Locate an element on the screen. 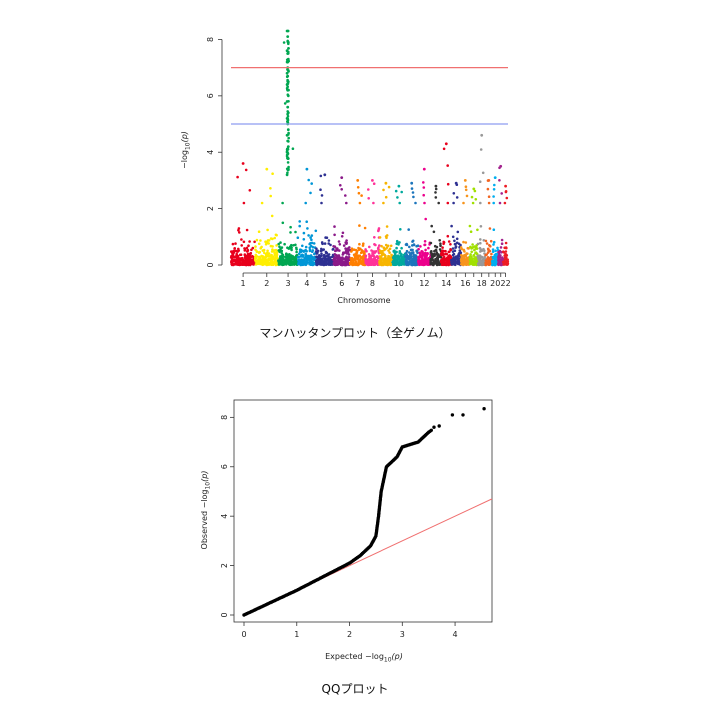 The image size is (710, 714). qq-x-tick-label: 1 is located at coordinates (296, 634).